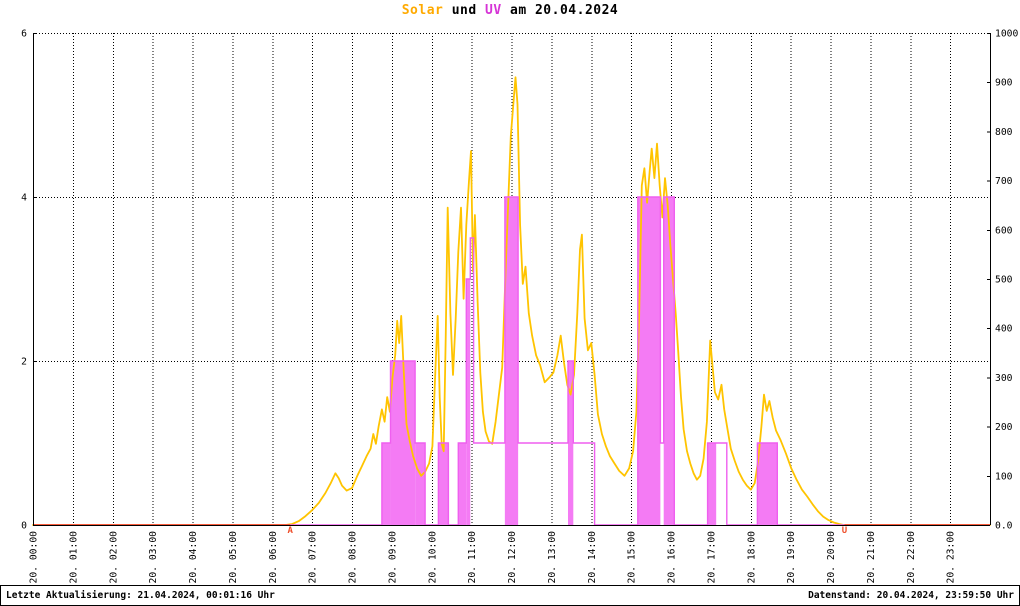 The height and width of the screenshot is (606, 1020). I want to click on svg-text: 20. 17:00, so click(711, 557).